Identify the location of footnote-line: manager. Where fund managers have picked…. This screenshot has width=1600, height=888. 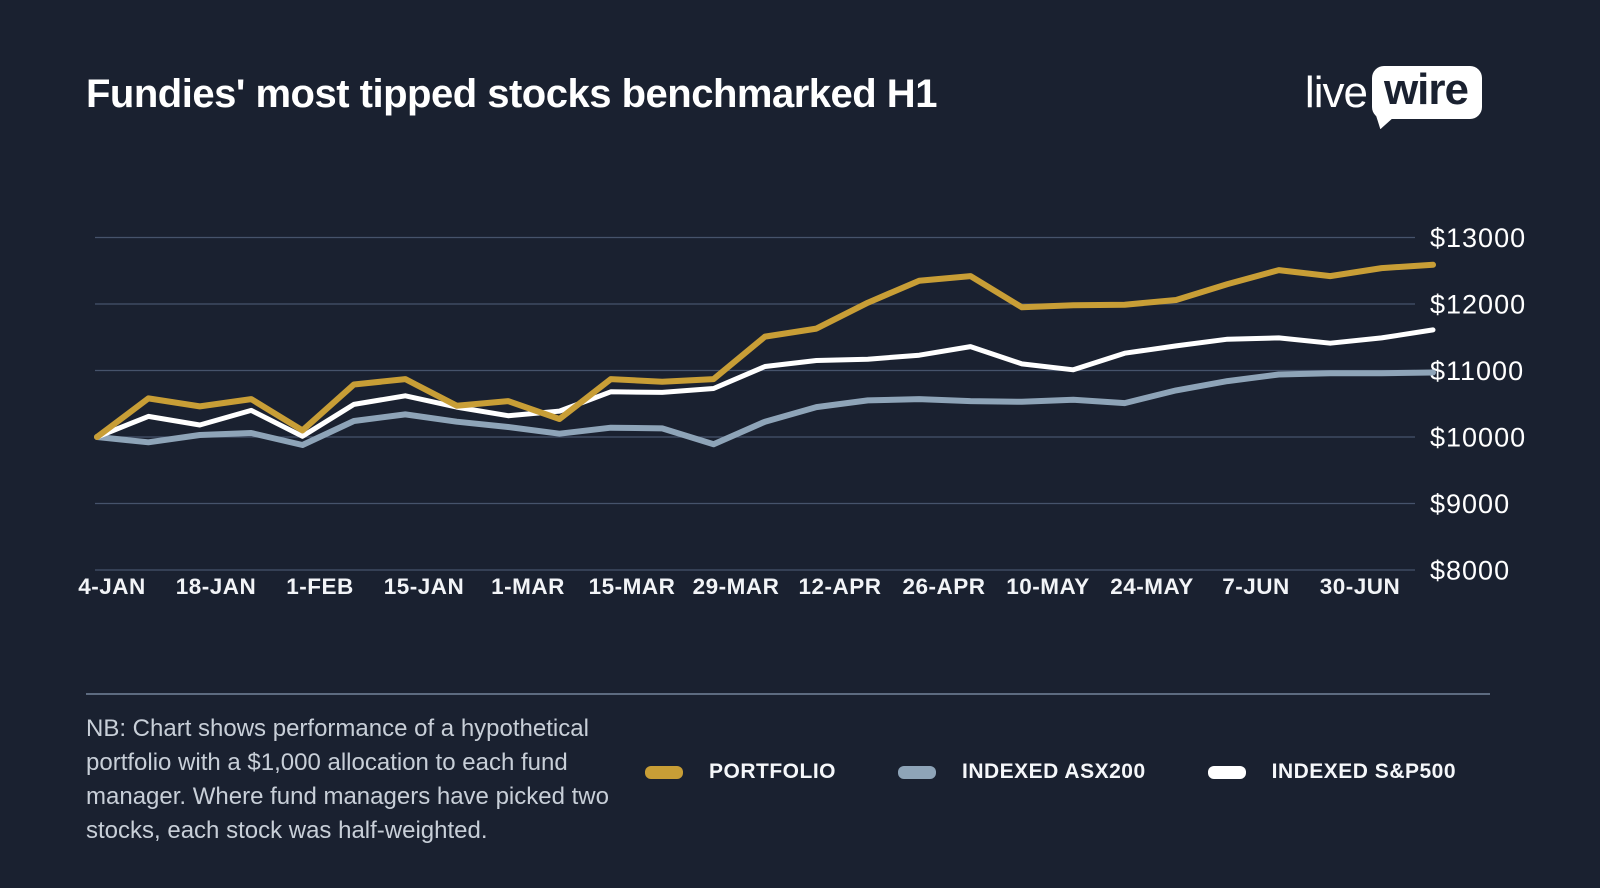
(347, 796).